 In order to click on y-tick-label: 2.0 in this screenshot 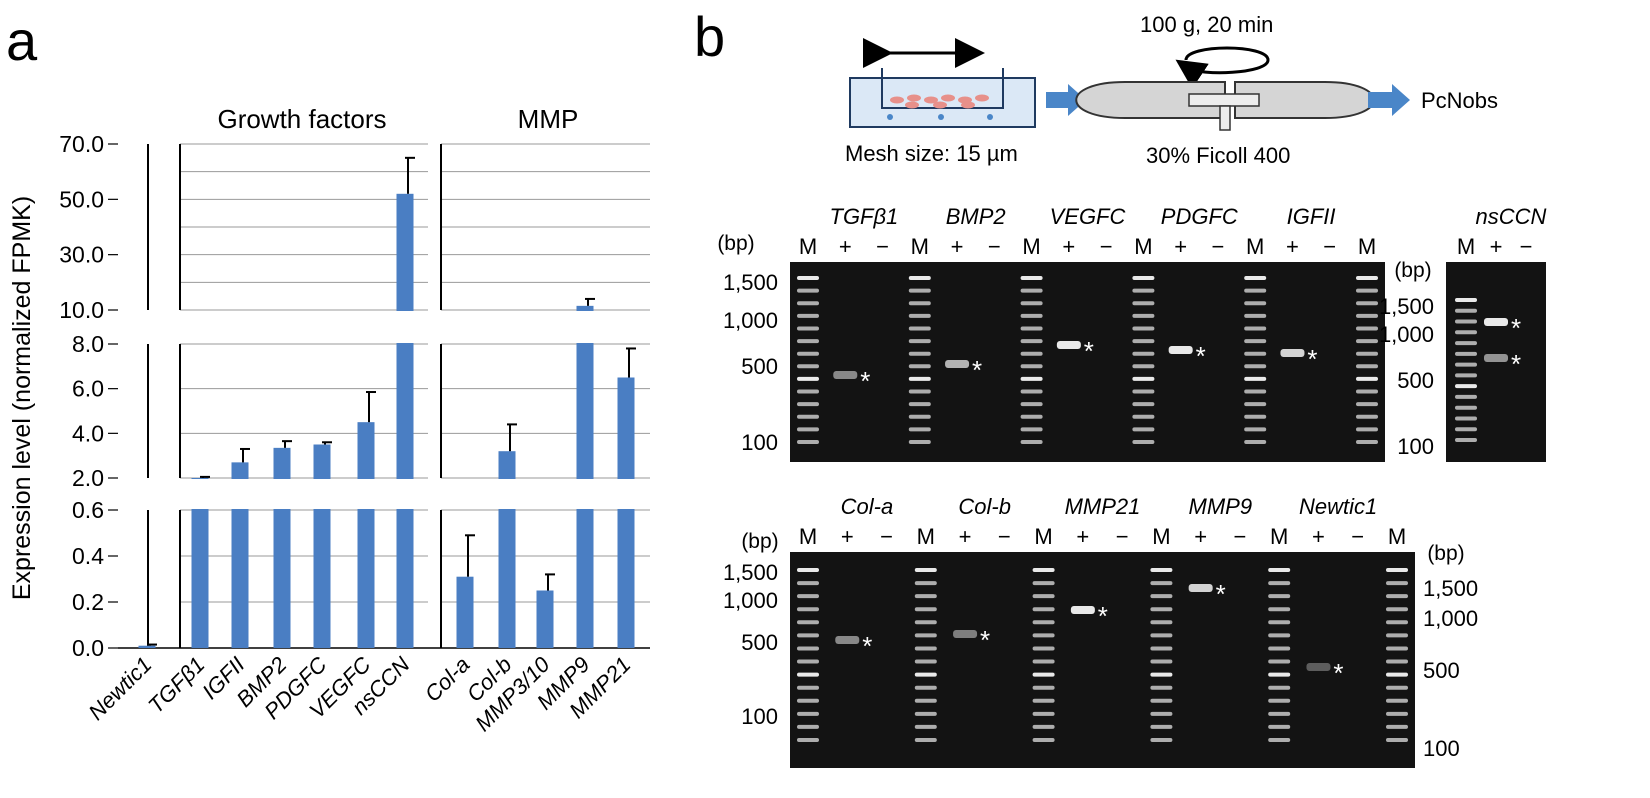, I will do `click(88, 478)`.